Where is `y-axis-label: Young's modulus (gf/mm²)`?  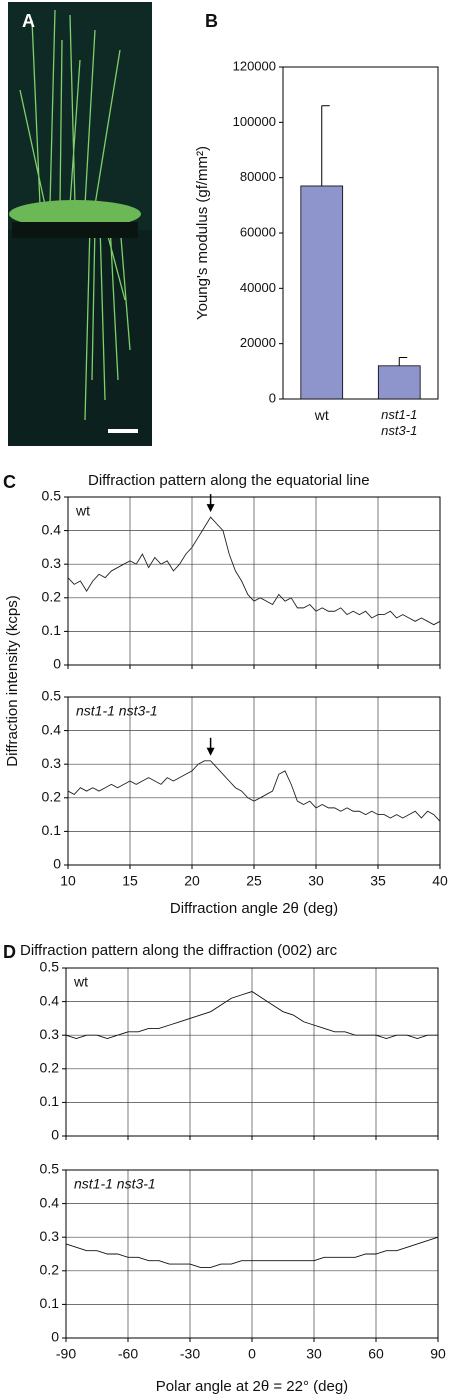 y-axis-label: Young's modulus (gf/mm²) is located at coordinates (202, 233).